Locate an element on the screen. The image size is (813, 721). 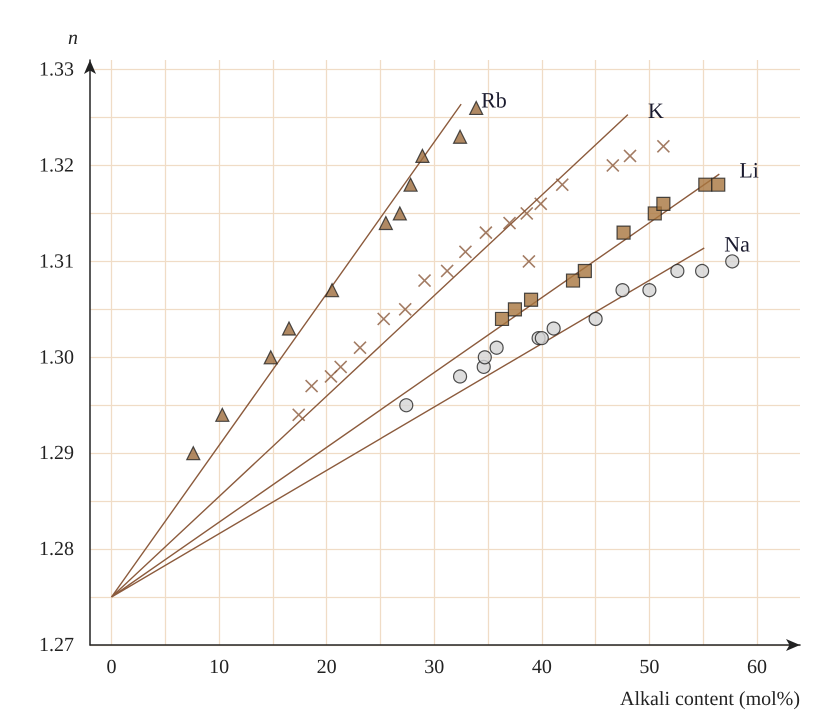
y-axis-title: n is located at coordinates (73, 38).